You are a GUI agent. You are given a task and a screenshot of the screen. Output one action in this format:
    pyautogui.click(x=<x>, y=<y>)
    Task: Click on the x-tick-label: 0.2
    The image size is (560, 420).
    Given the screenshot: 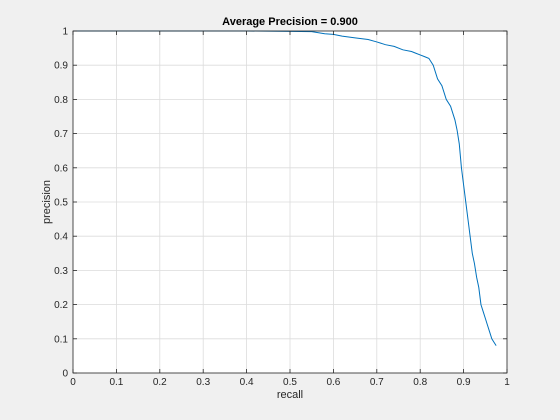 What is the action you would take?
    pyautogui.click(x=160, y=382)
    